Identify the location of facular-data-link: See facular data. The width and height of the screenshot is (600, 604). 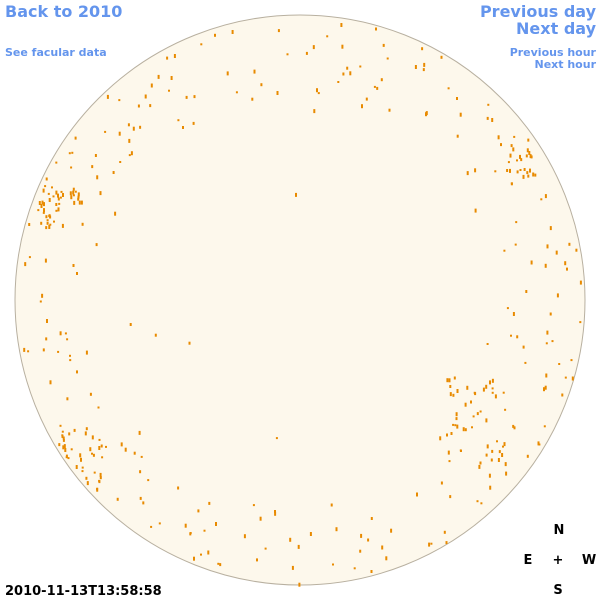
(56, 52).